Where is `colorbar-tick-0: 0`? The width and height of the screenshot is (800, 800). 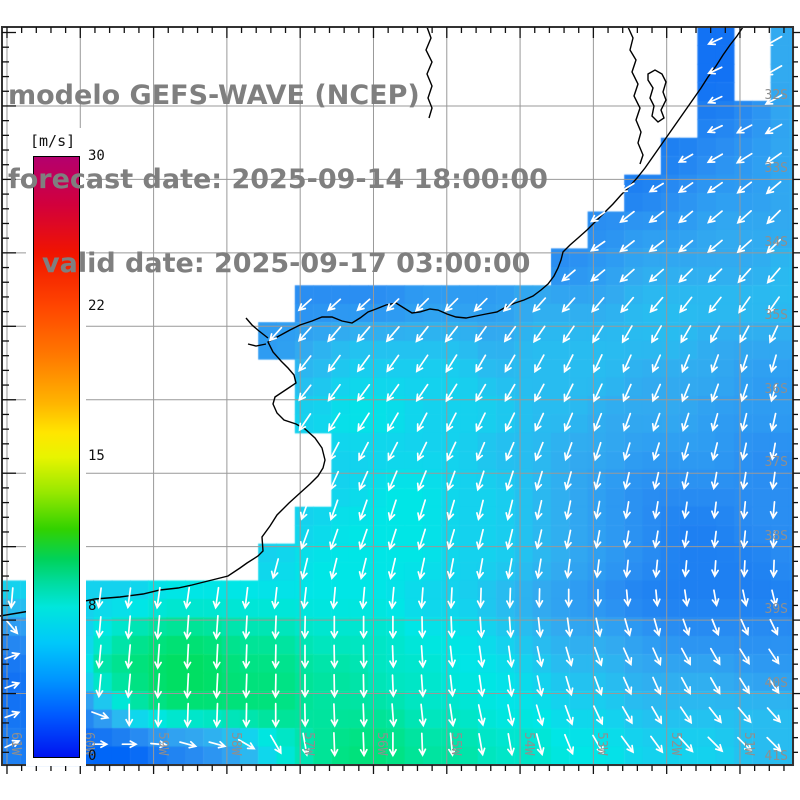
colorbar-tick-0: 0 is located at coordinates (92, 756).